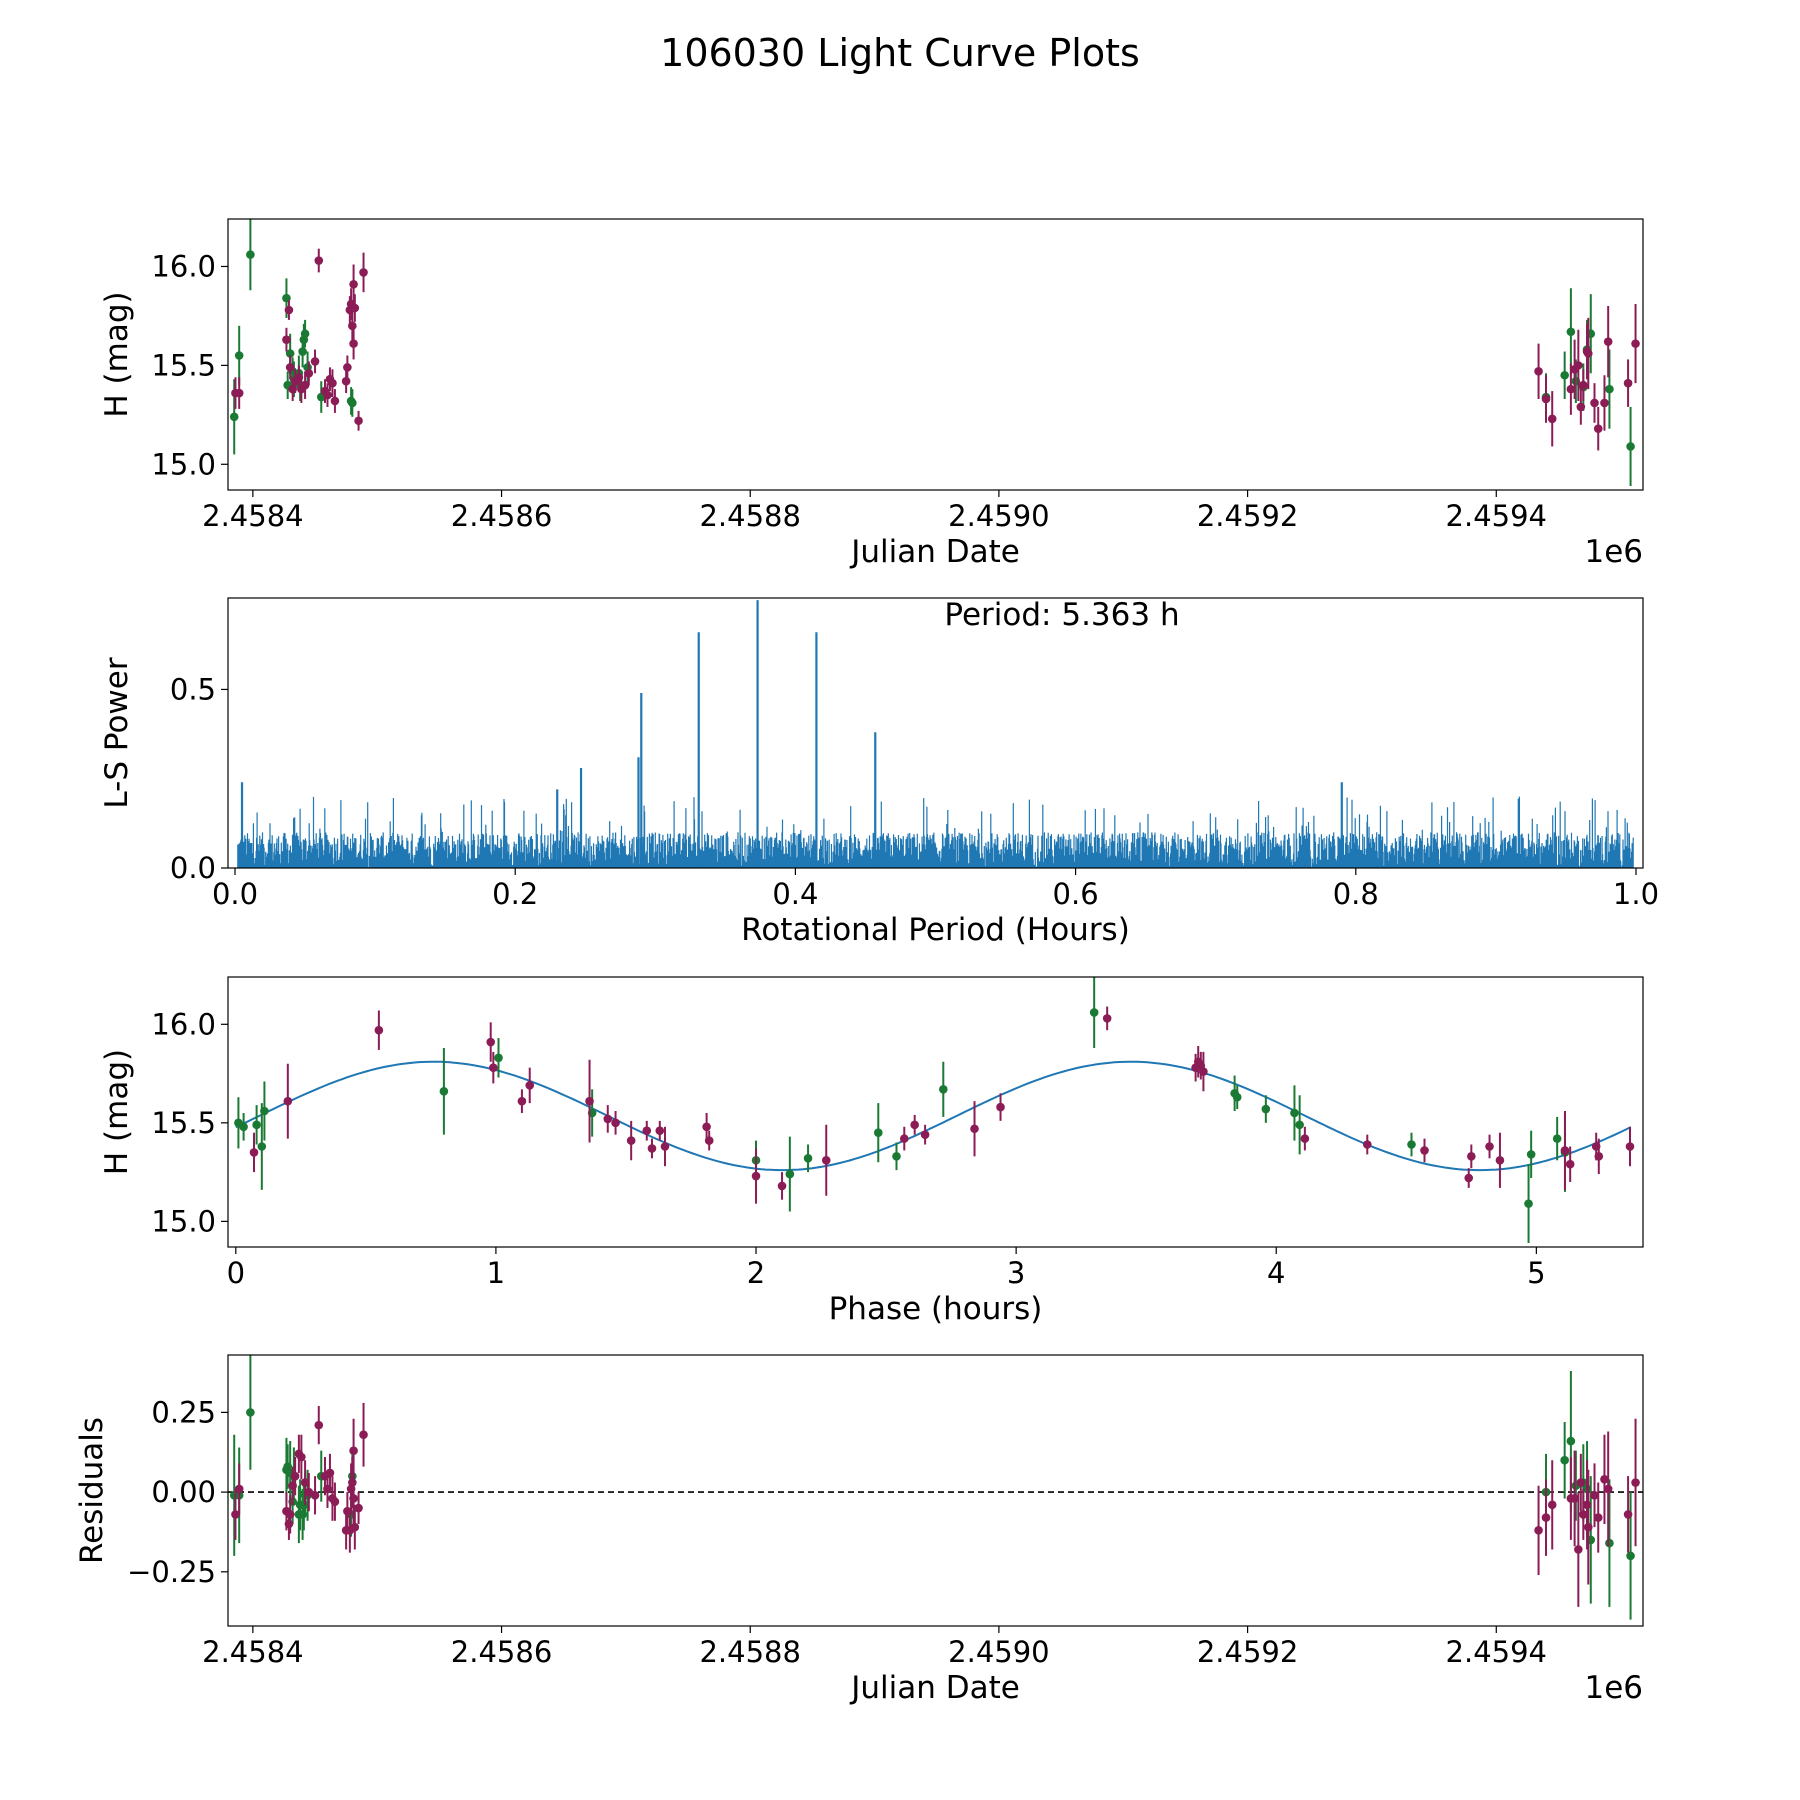 Image resolution: width=1800 pixels, height=1800 pixels. Describe the element at coordinates (183, 1492) in the screenshot. I see `y-tick-label: 0.00` at that location.